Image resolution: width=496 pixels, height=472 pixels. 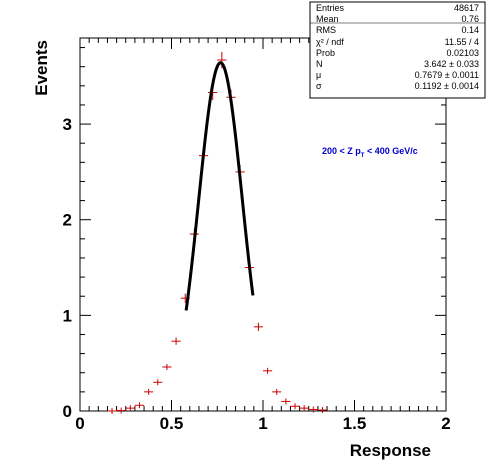 I want to click on x-axis-tick-labels: 0 0.5 1 1.5 2, so click(x=262, y=423).